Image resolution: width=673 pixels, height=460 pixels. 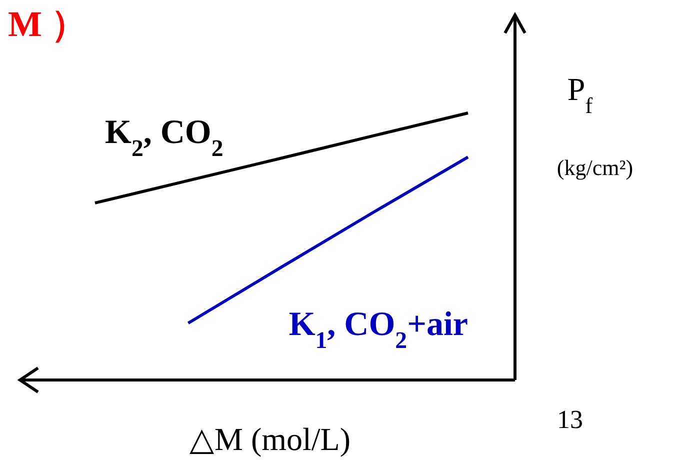 I want to click on text: P$_{f}$ (kg/cm²), so click(x=595, y=125).